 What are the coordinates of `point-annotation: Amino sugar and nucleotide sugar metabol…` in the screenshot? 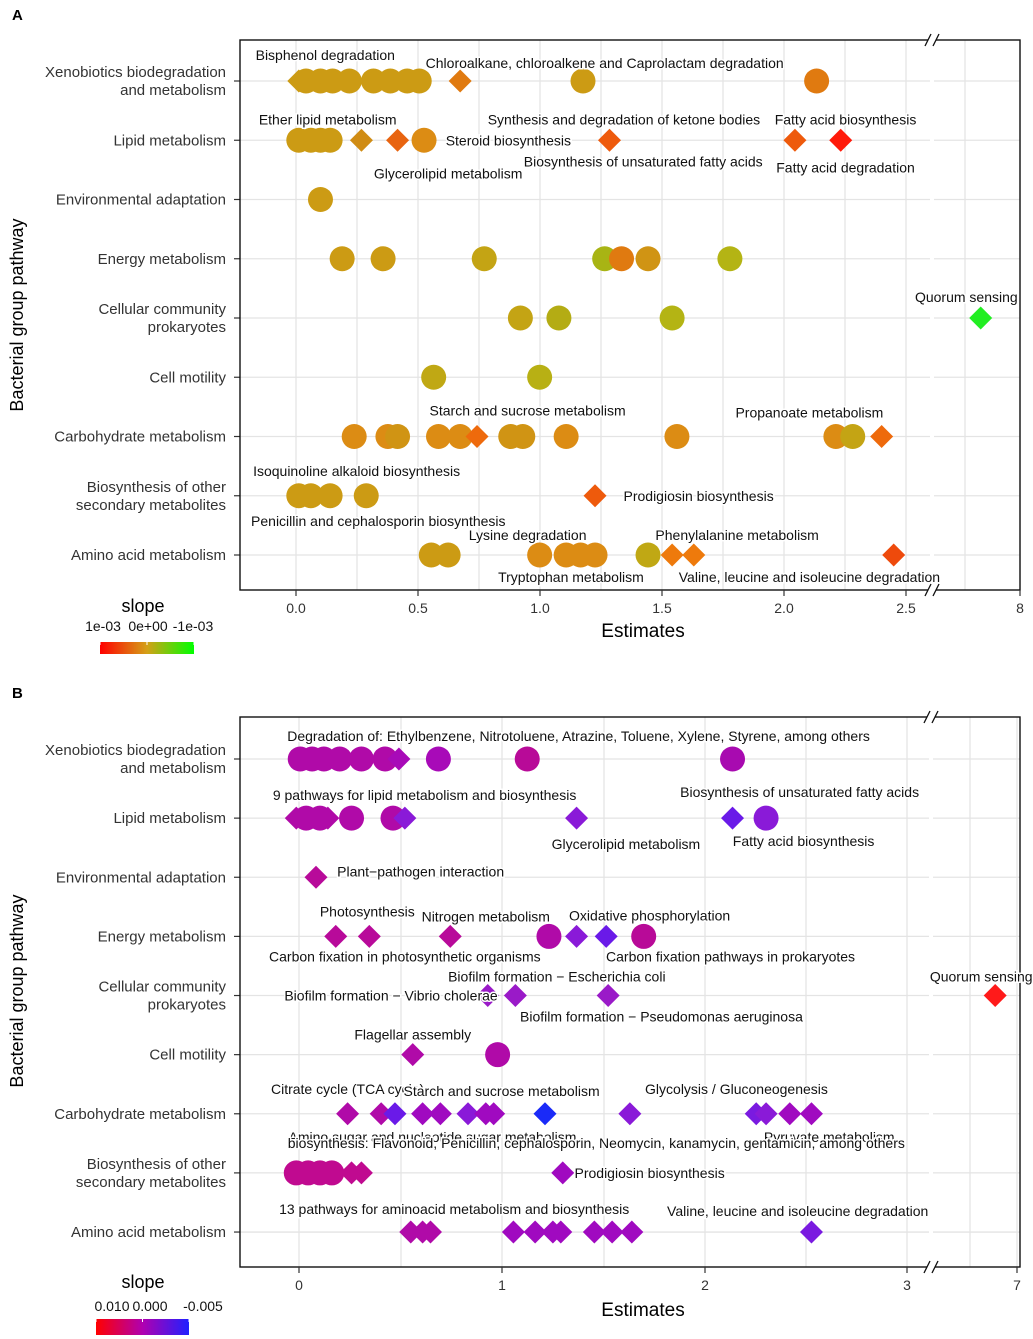 It's located at (433, 1137).